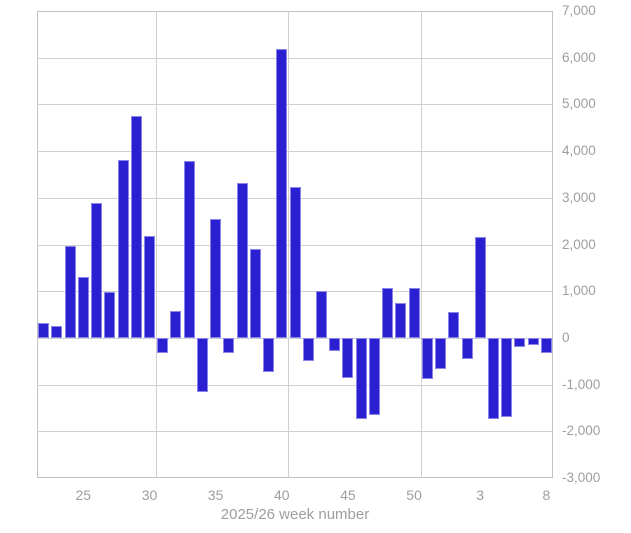  Describe the element at coordinates (579, 10) in the screenshot. I see `y-tick-label: 7,000` at that location.